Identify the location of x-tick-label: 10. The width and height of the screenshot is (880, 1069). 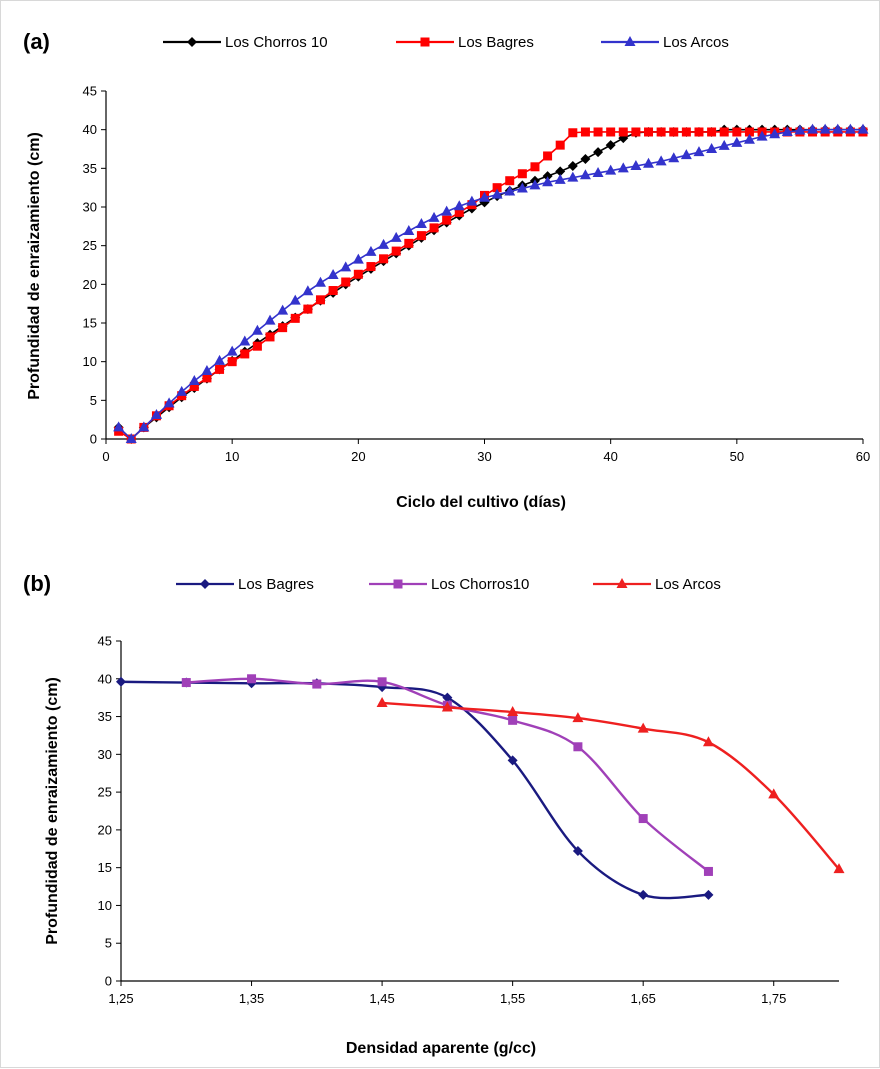
(232, 456).